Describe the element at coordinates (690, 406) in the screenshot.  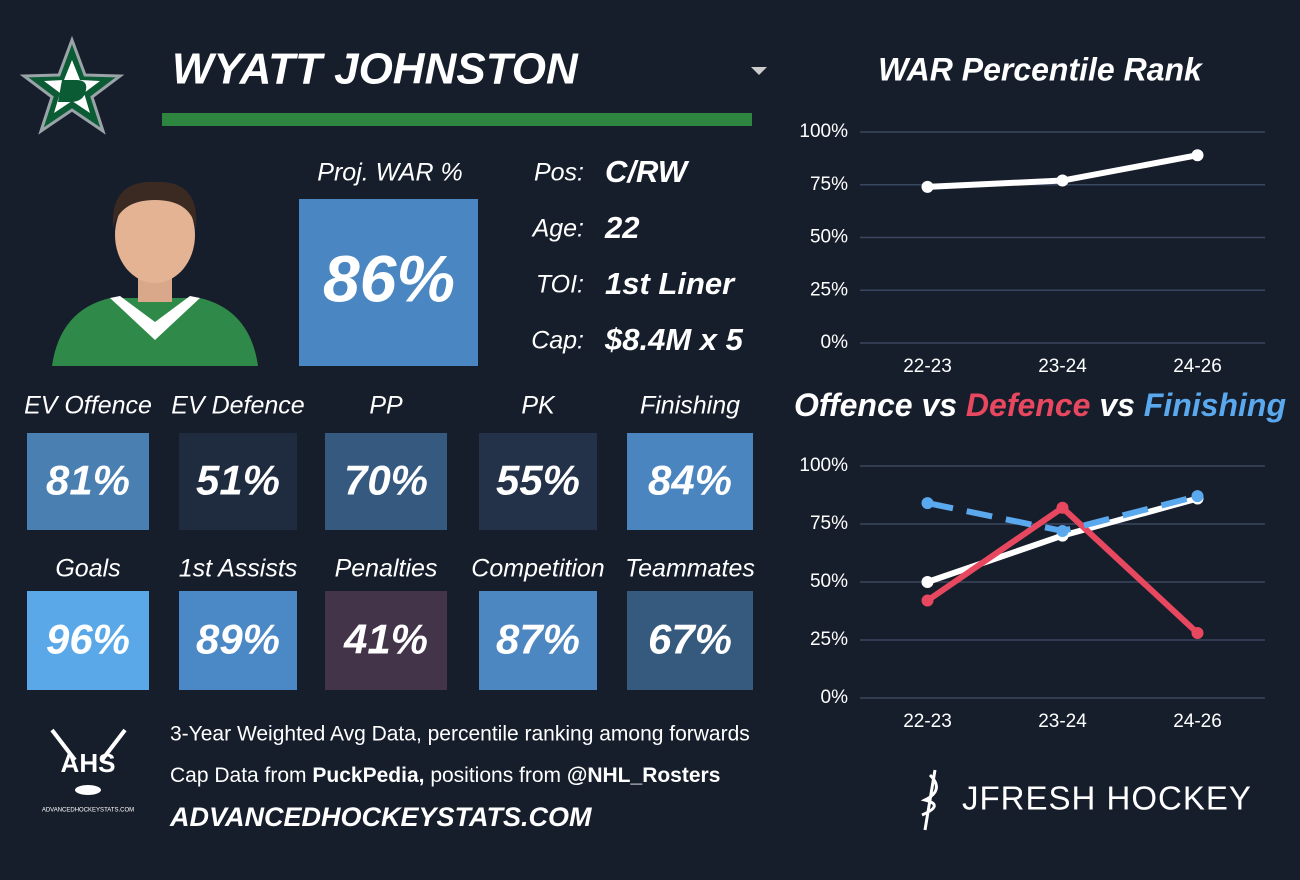
I see `stat-label: Finishing` at that location.